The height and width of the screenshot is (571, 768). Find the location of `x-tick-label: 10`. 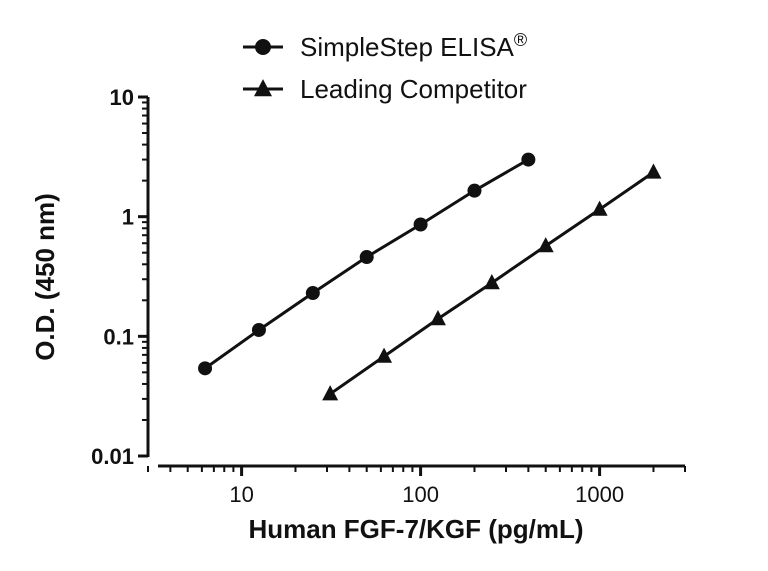

x-tick-label: 10 is located at coordinates (241, 494).